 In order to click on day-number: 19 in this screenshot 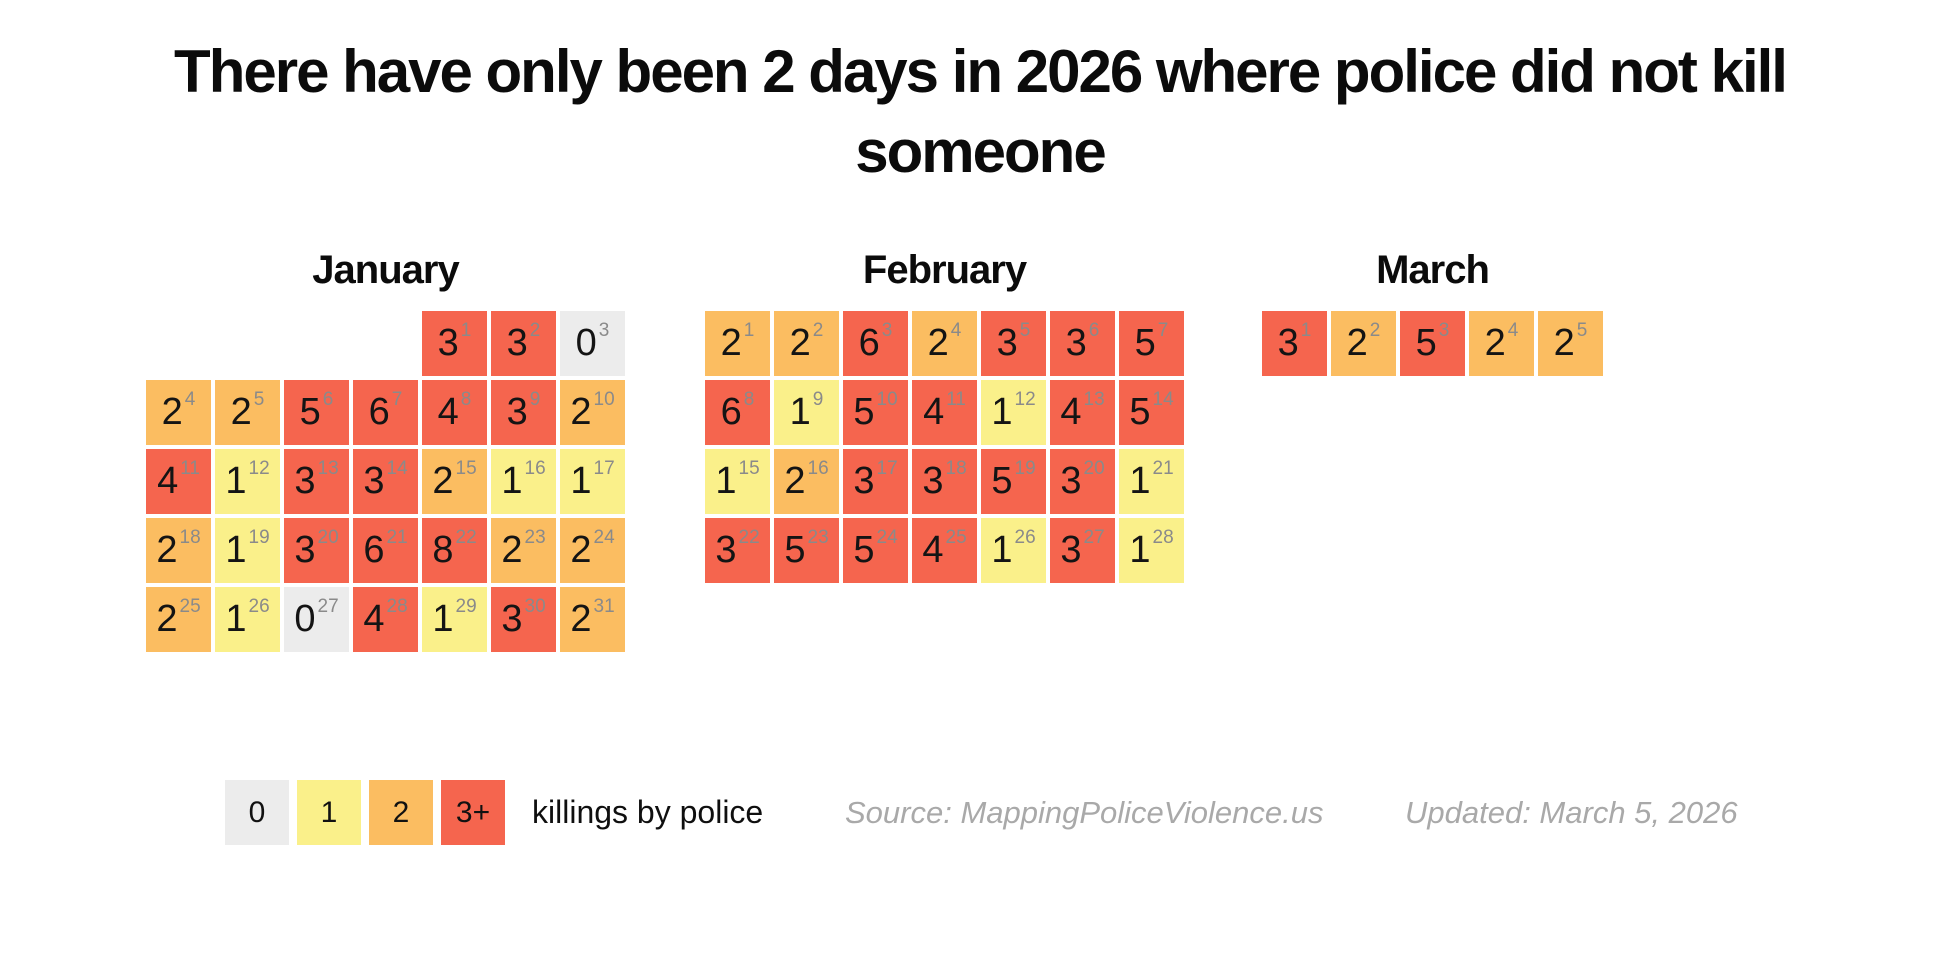, I will do `click(1025, 468)`.